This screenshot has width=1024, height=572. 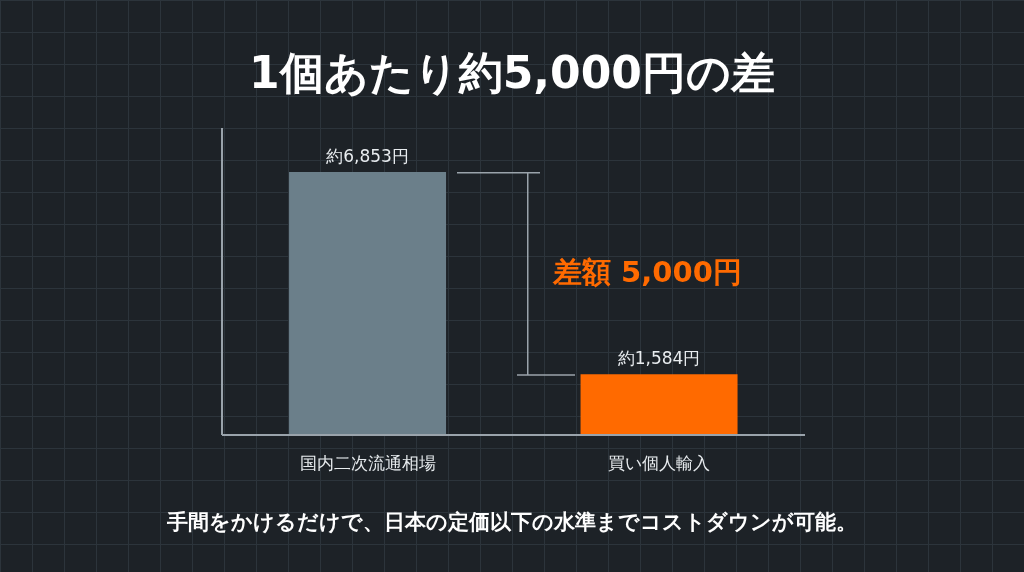 I want to click on chart-title: 1個あたり約5,000円の差, so click(x=512, y=73).